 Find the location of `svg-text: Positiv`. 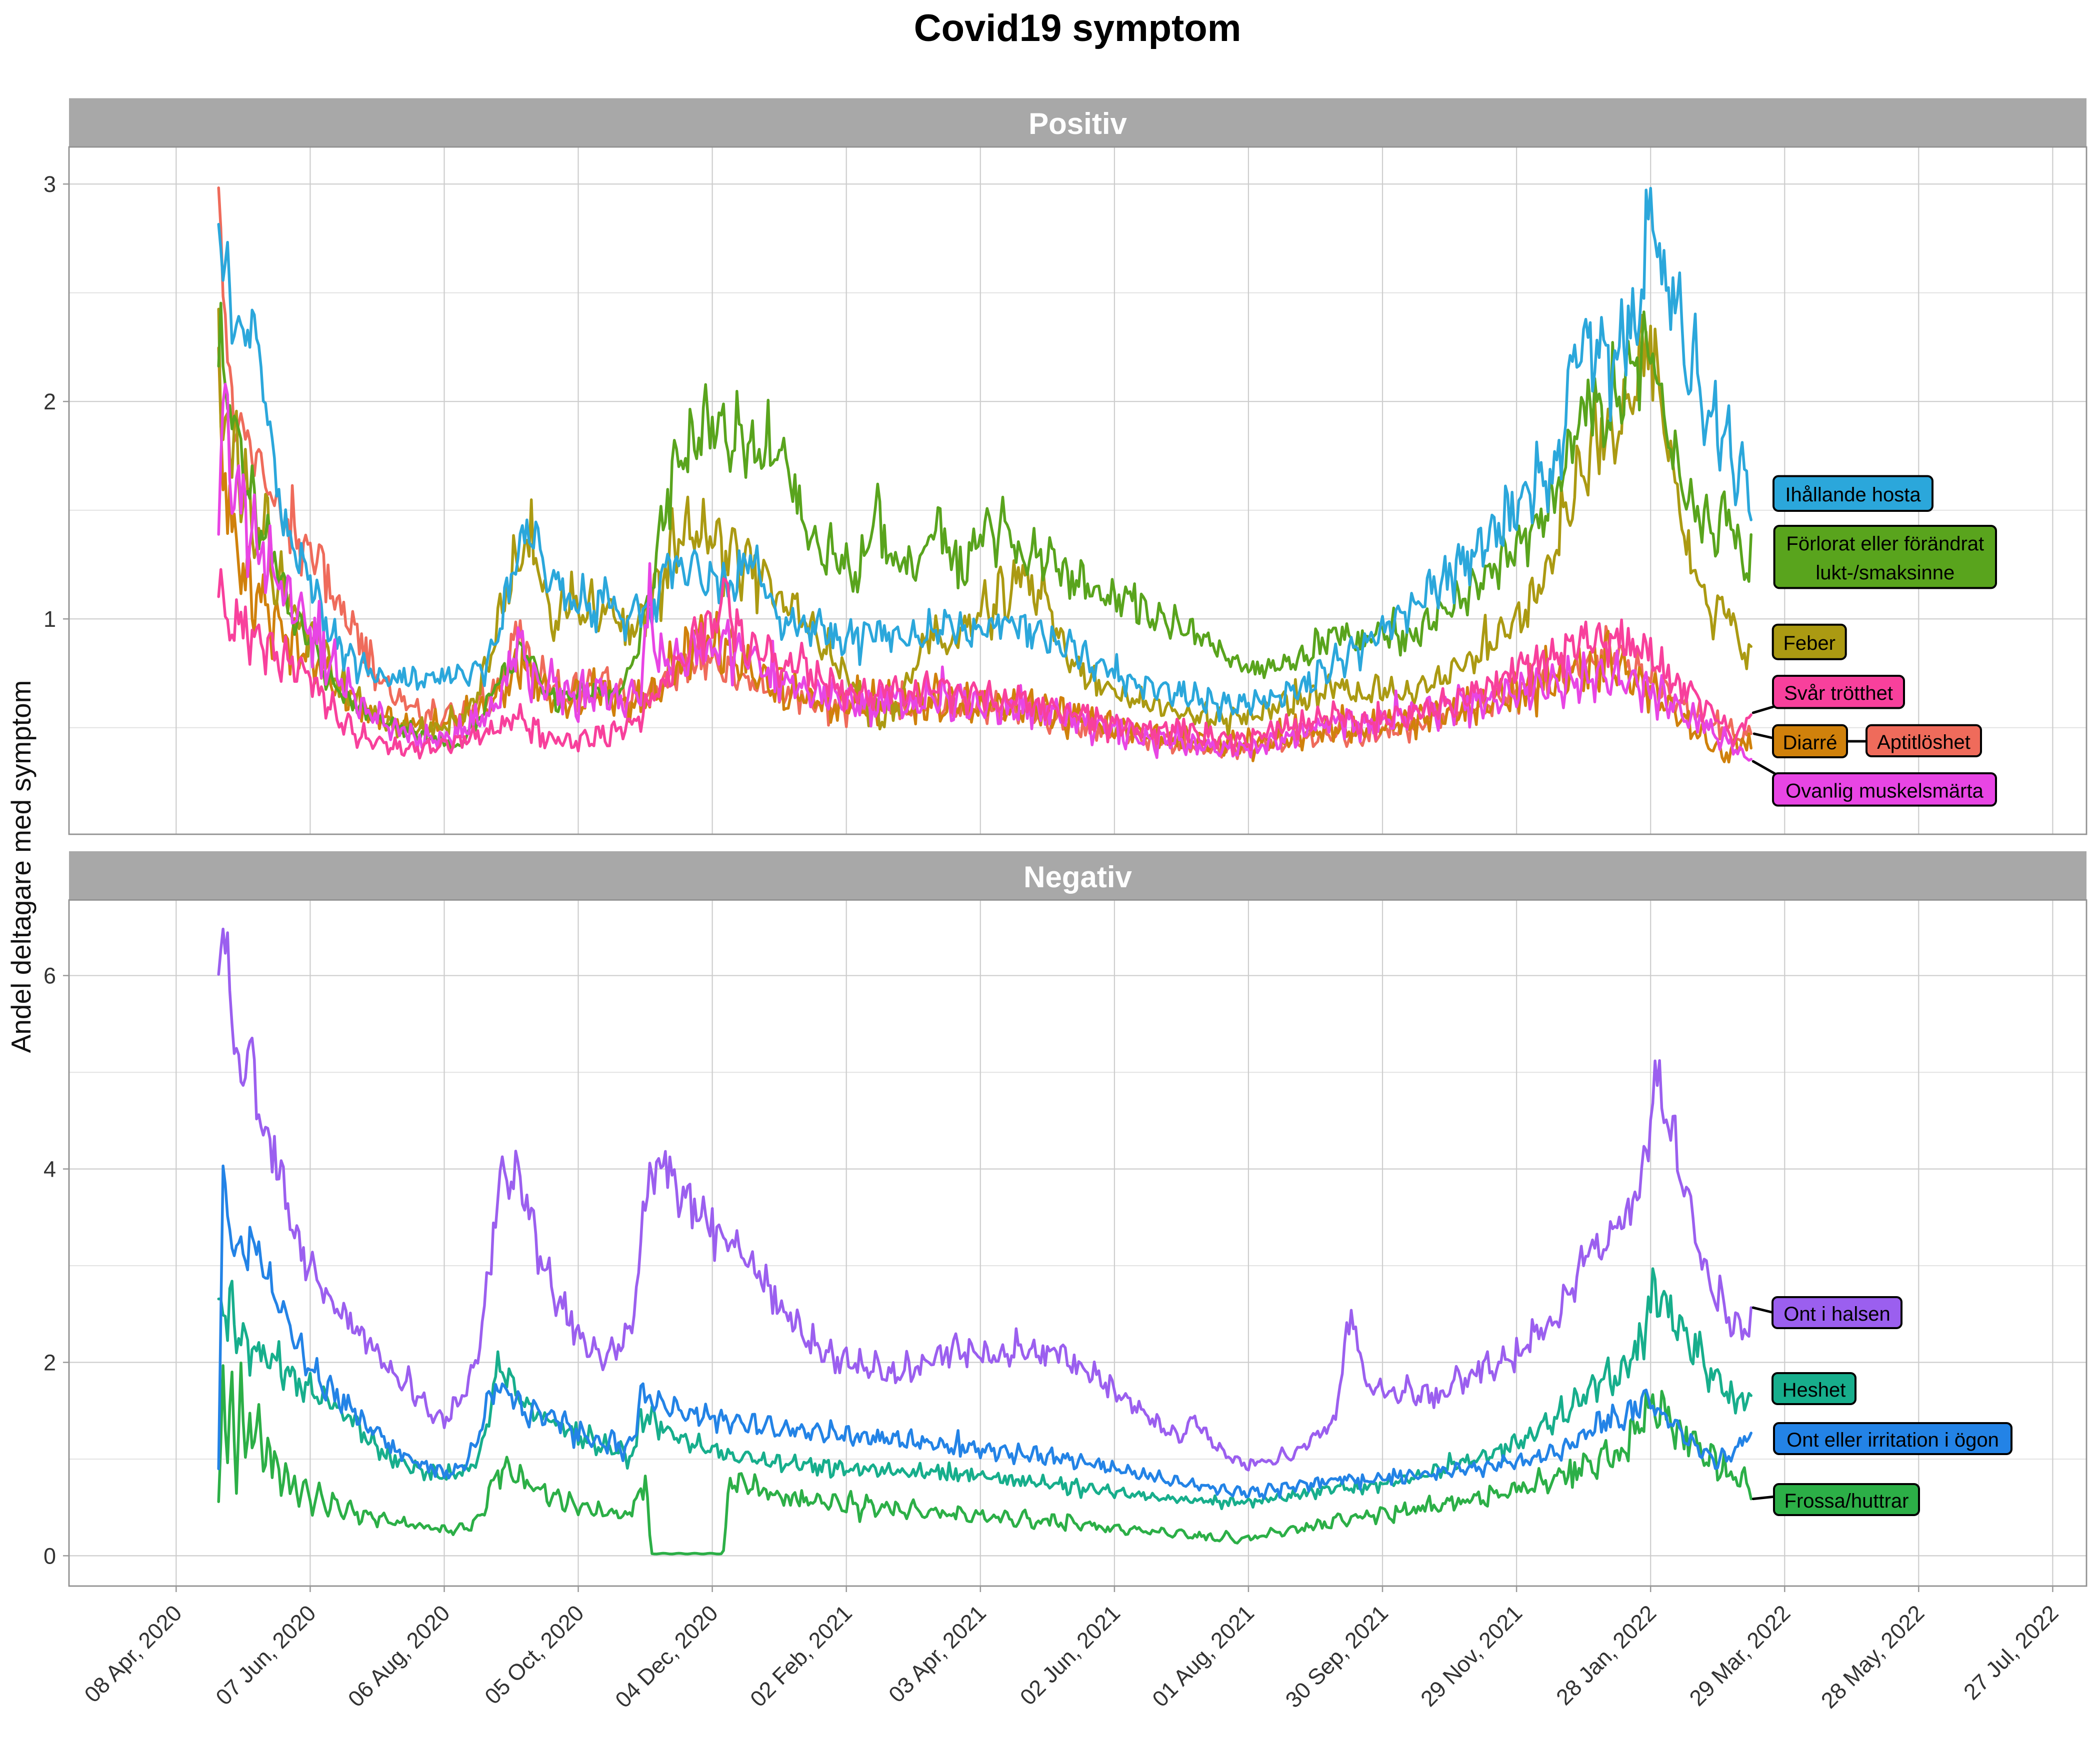

svg-text: Positiv is located at coordinates (1077, 123).